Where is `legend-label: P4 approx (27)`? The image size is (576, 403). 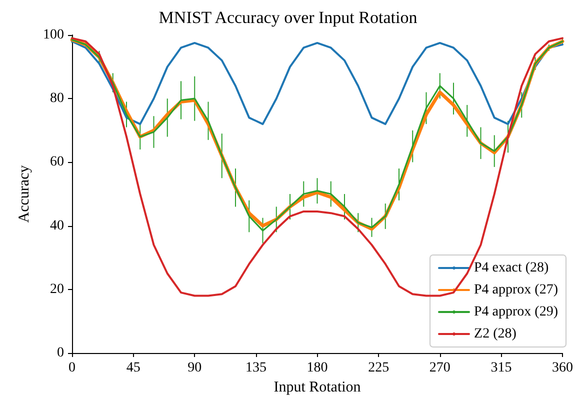
legend-label: P4 approx (27) is located at coordinates (516, 290).